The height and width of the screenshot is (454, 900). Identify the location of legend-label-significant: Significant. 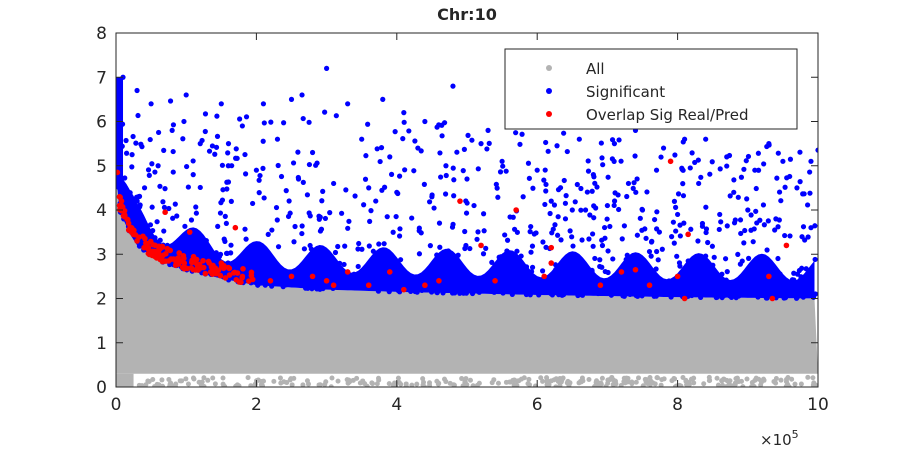
(625, 92).